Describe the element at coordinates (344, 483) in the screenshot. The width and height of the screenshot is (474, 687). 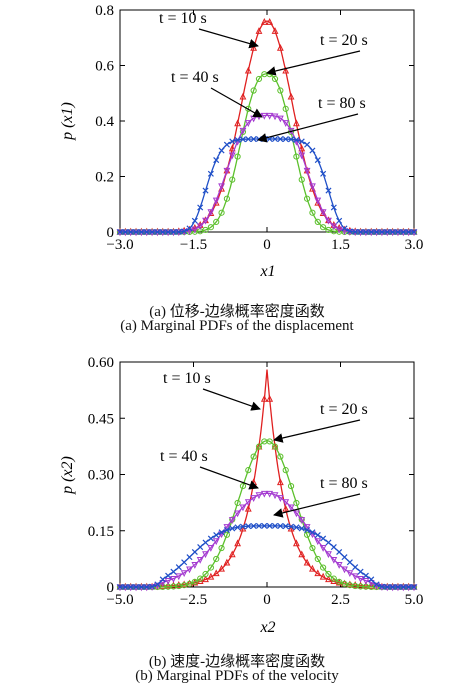
I see `annotation-label: t = 80 s` at that location.